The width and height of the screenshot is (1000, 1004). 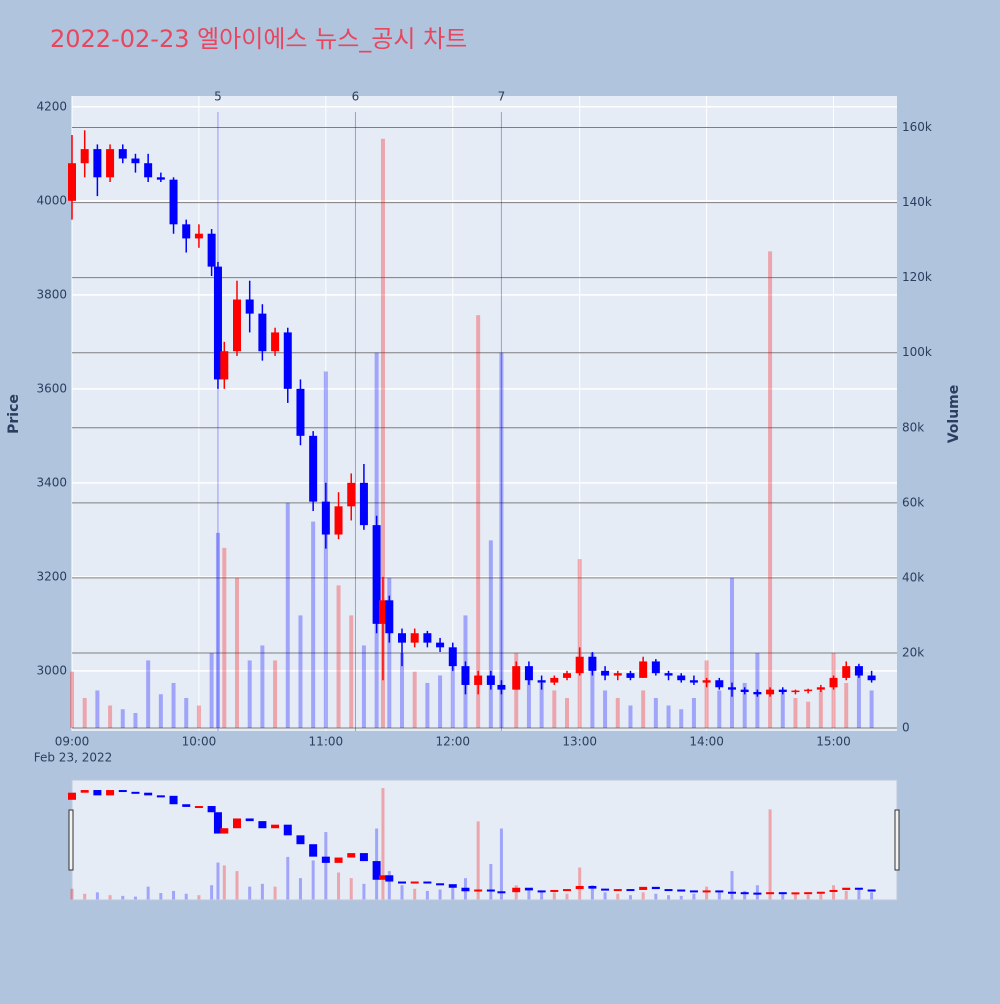 I want to click on y2-tick-label: 100k, so click(x=917, y=352).